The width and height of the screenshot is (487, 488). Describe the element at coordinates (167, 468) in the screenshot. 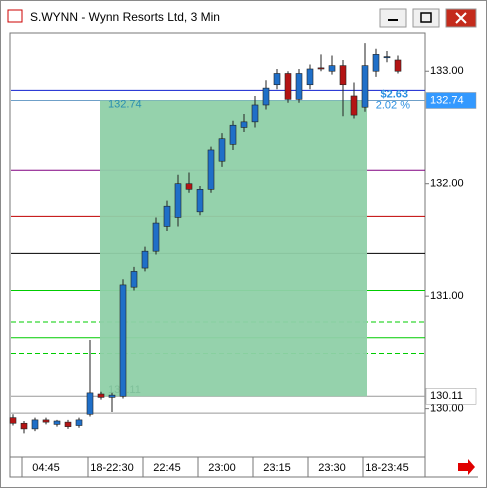

I see `x-tick-label: 22:45` at that location.